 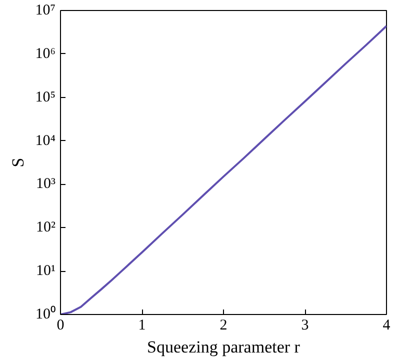 I want to click on y-tick-label: 10¹, so click(x=46, y=271).